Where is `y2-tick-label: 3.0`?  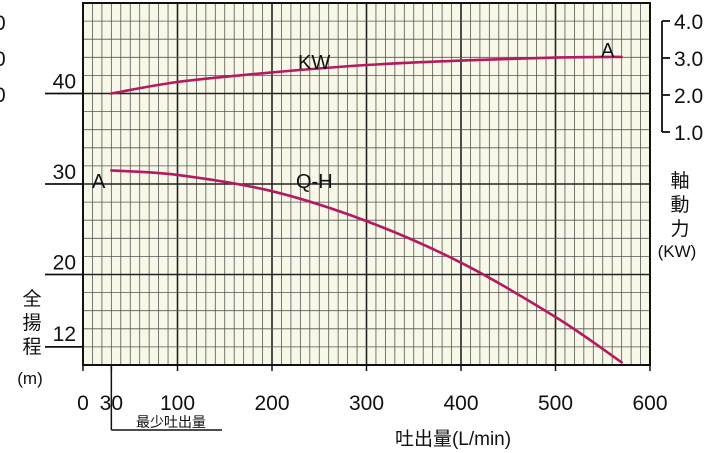
y2-tick-label: 3.0 is located at coordinates (688, 59).